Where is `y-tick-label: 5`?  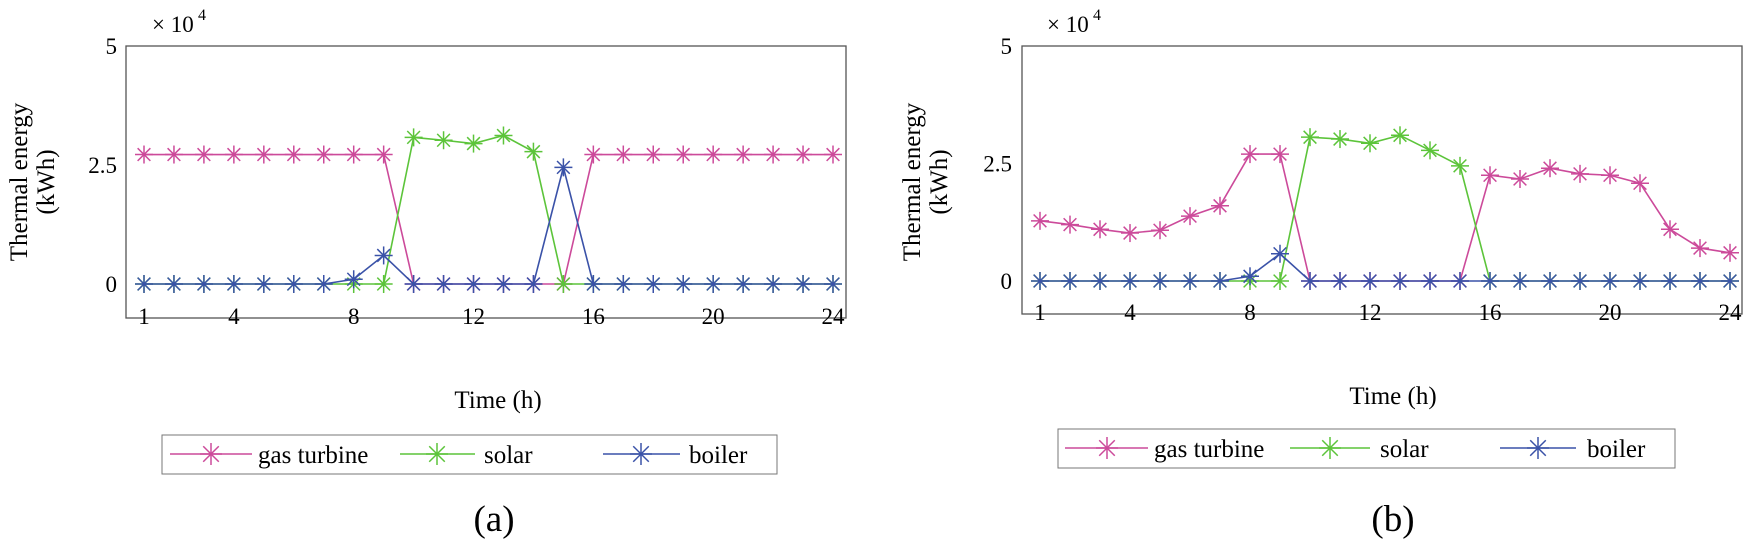
y-tick-label: 5 is located at coordinates (112, 46).